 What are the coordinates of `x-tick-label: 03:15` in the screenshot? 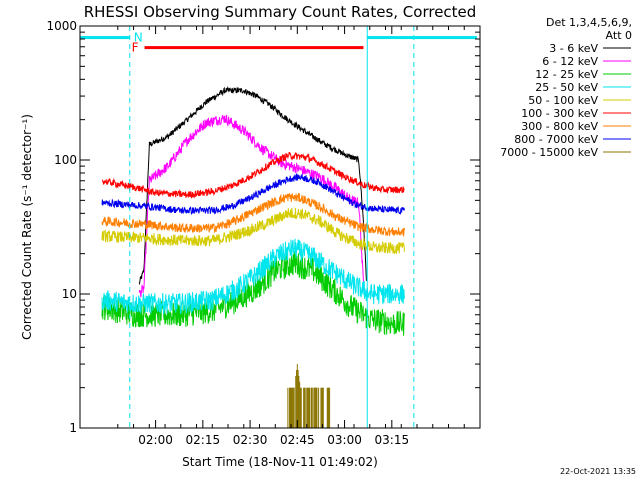 It's located at (392, 440).